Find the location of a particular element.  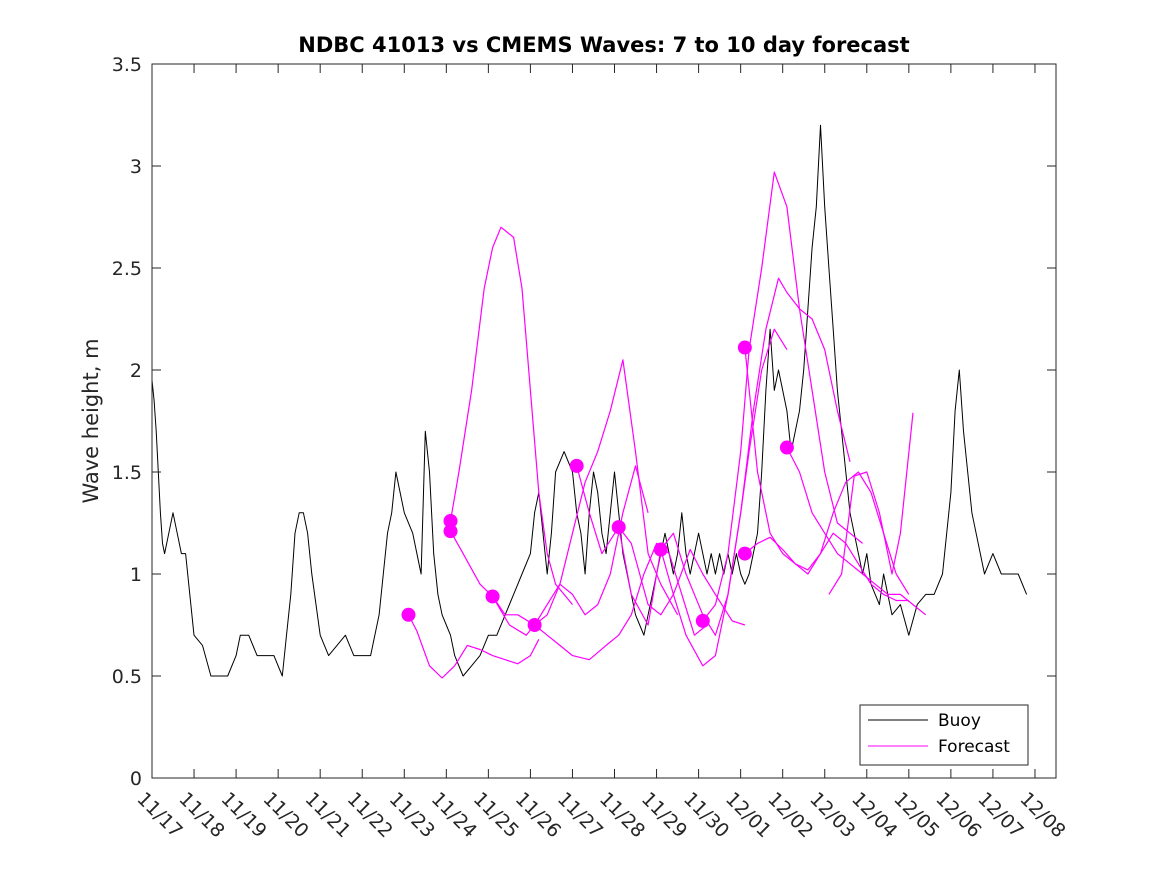

y-tick-label: 3 is located at coordinates (136, 167).